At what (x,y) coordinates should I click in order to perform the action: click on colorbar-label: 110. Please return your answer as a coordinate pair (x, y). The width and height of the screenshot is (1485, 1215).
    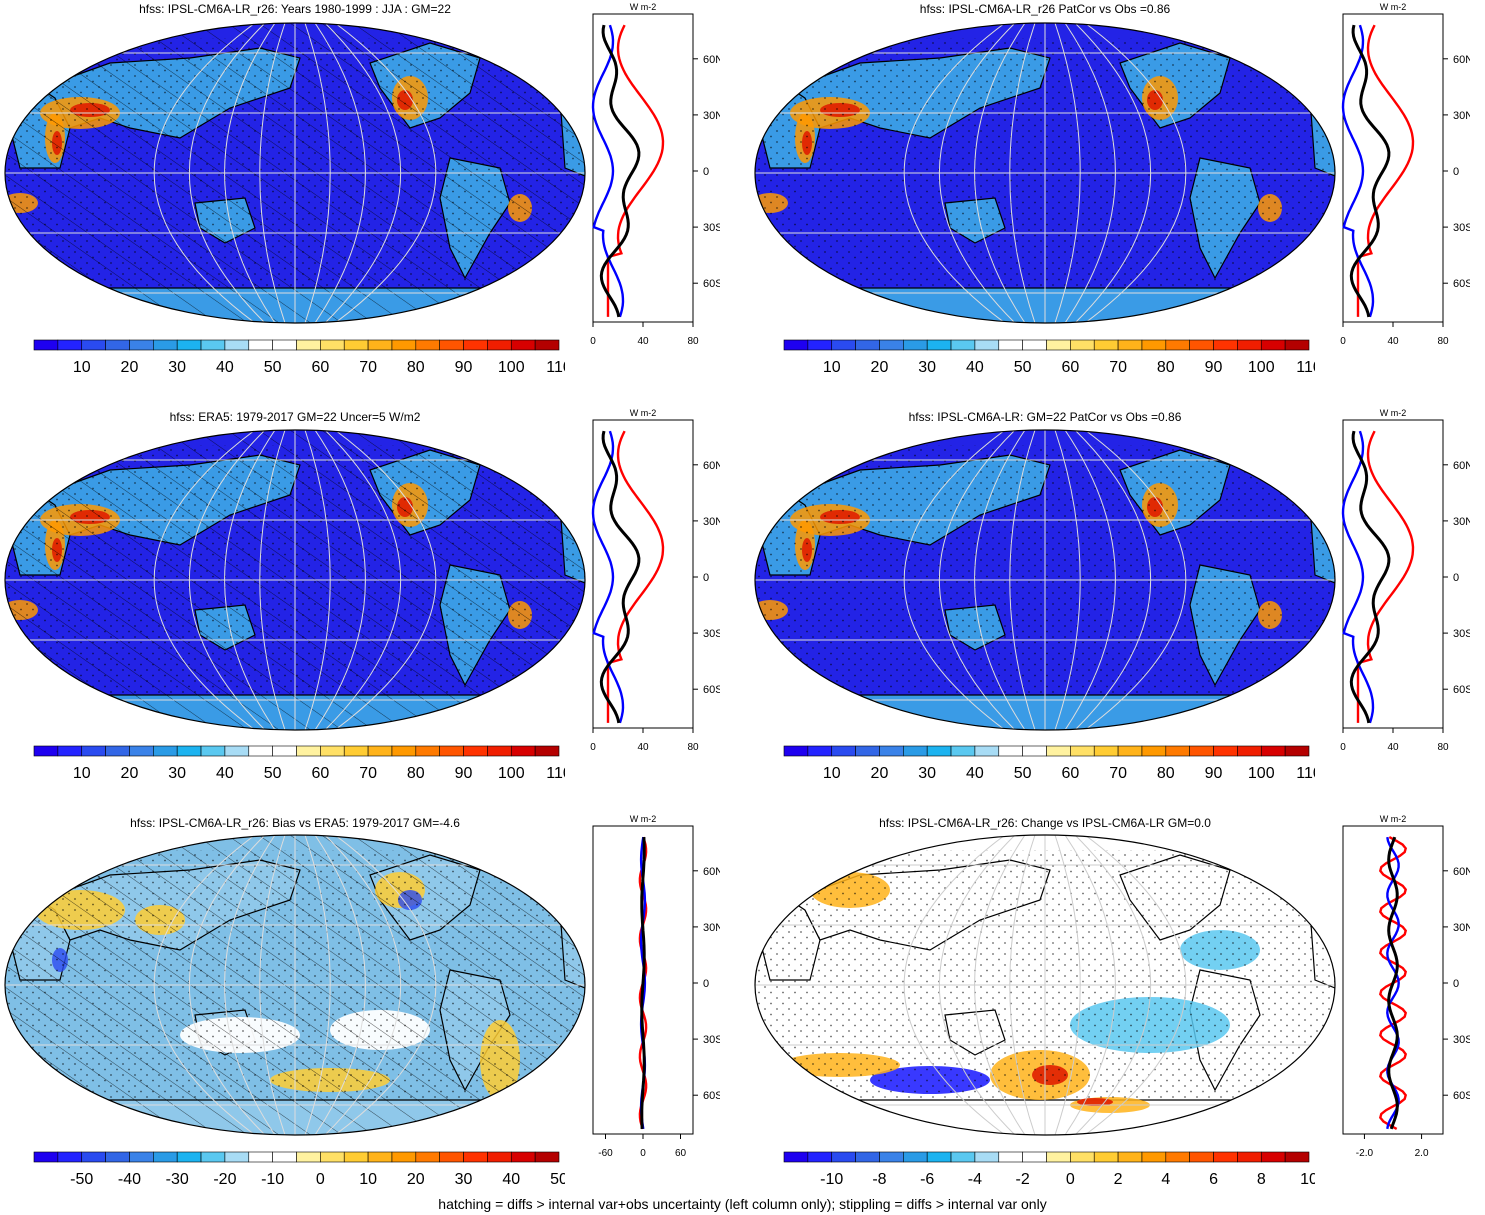
    Looking at the image, I should click on (555, 367).